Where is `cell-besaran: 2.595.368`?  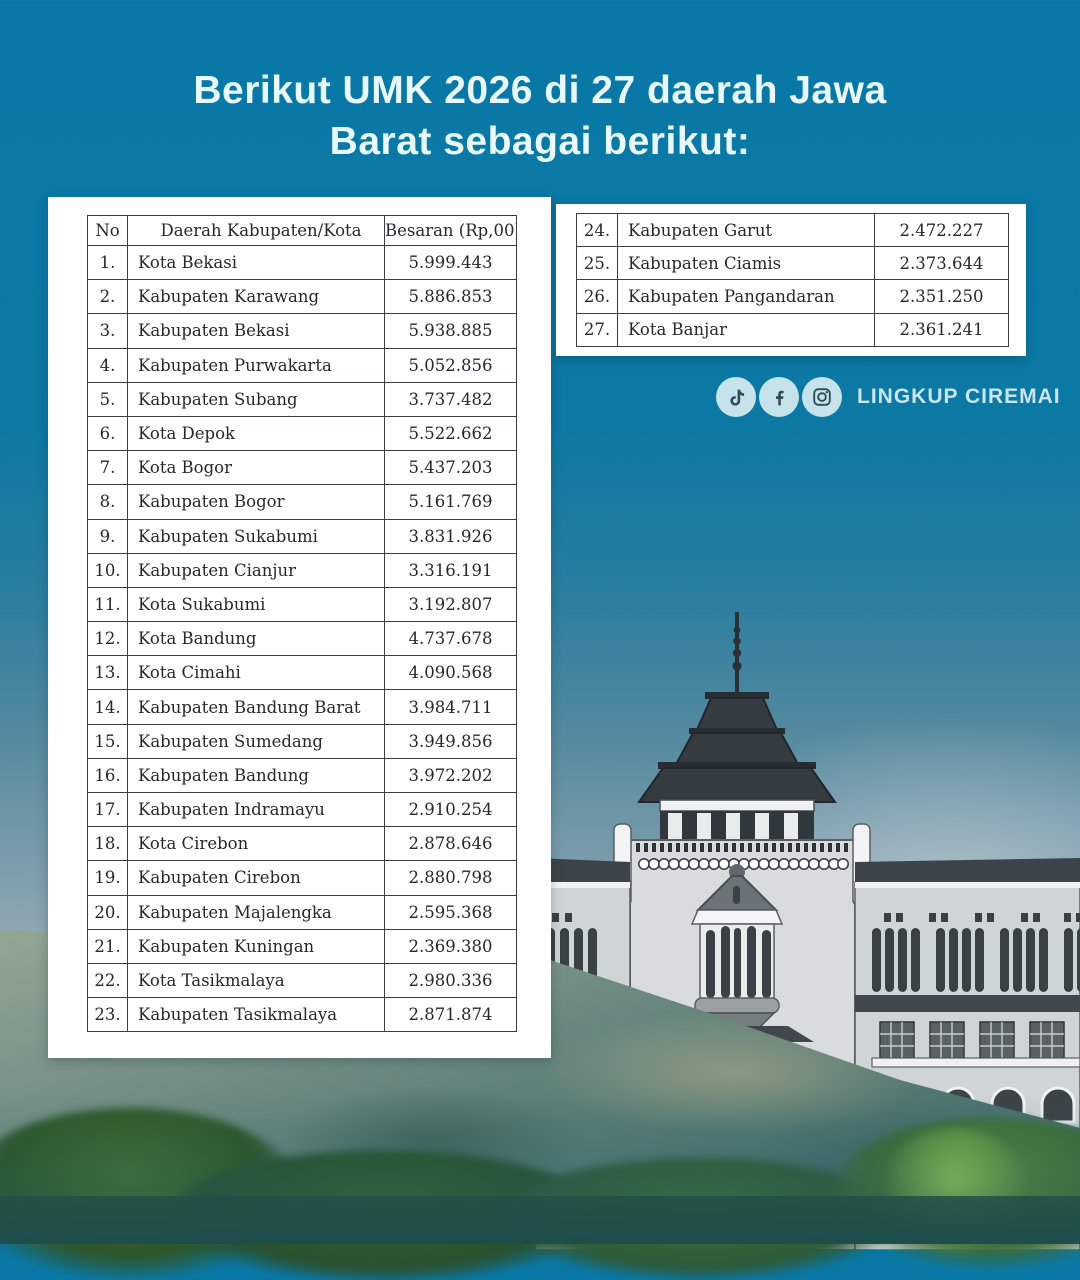
cell-besaran: 2.595.368 is located at coordinates (450, 912).